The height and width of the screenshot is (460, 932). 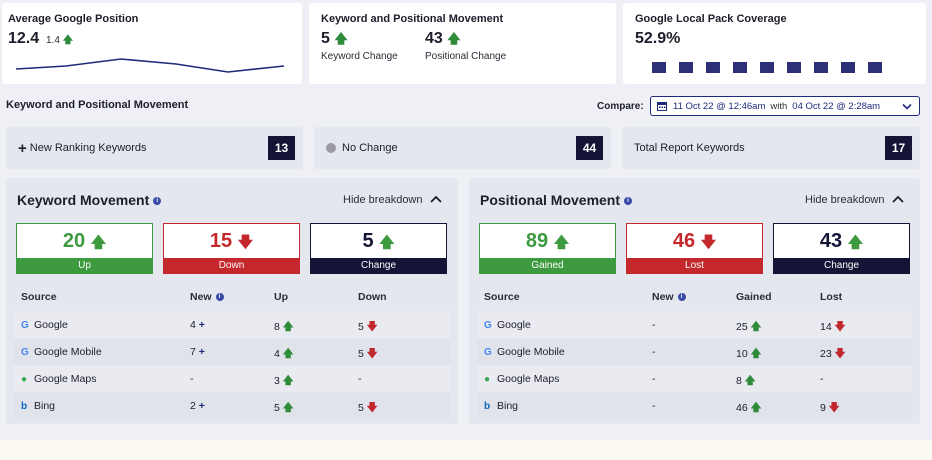 I want to click on keyword-change-number: 5, so click(x=325, y=38).